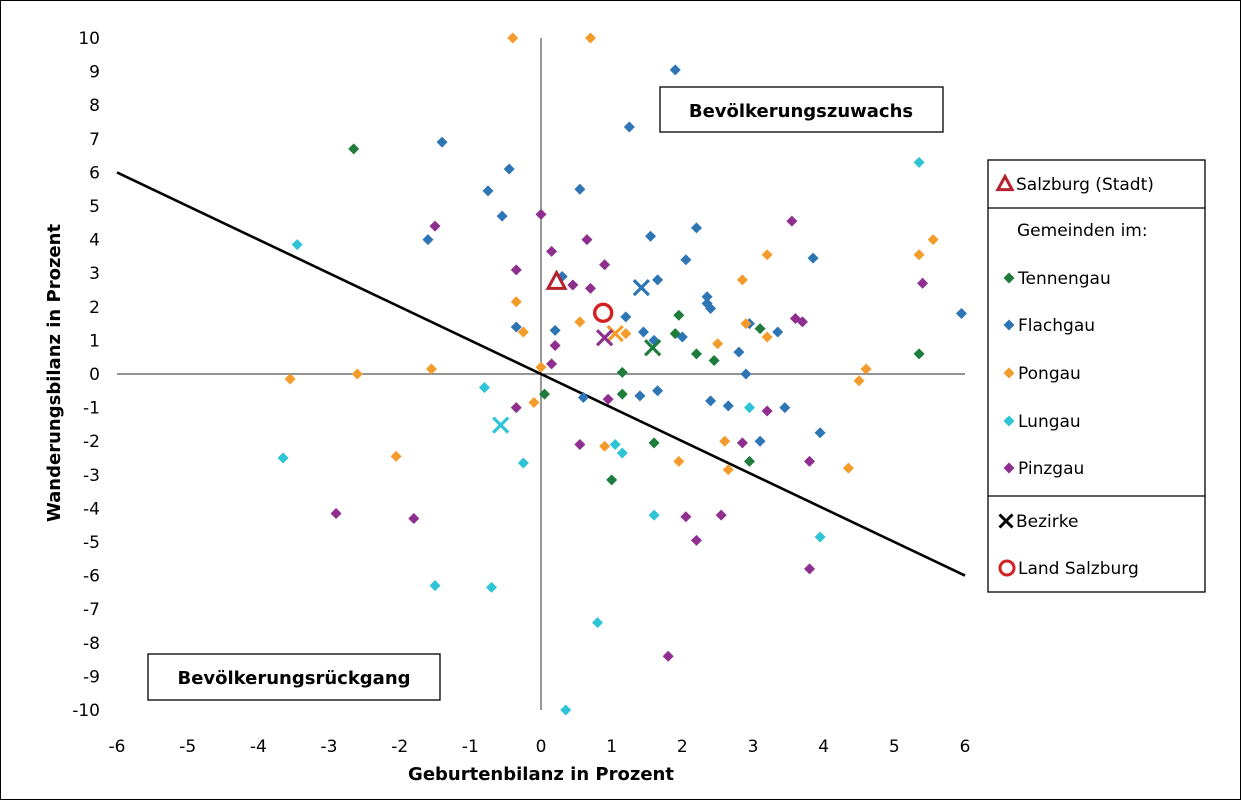 Image resolution: width=1241 pixels, height=800 pixels. What do you see at coordinates (187, 747) in the screenshot?
I see `x-tick-label: -5` at bounding box center [187, 747].